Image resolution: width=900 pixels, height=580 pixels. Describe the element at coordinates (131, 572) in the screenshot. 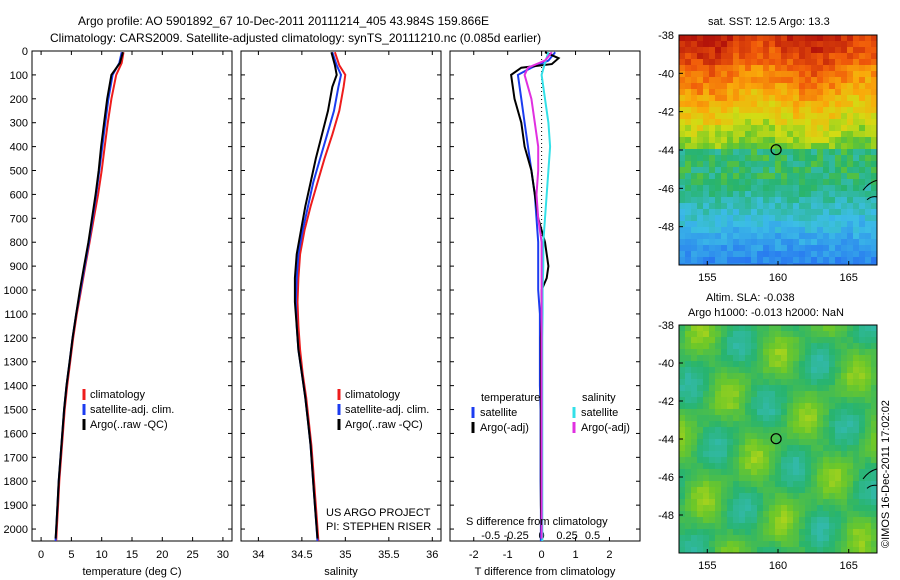

I see `temperature-x-axis-label: temperature (deg C)` at that location.